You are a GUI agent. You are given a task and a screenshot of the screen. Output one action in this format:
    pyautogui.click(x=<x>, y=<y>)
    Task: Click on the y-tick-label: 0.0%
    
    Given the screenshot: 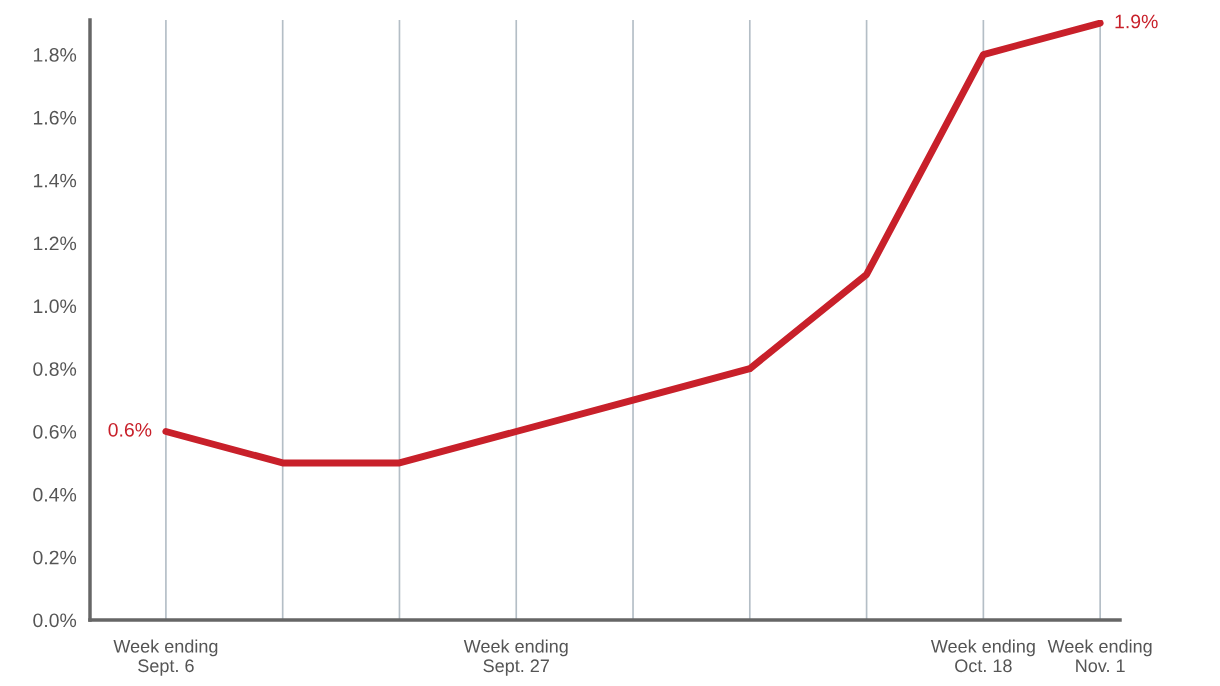 What is the action you would take?
    pyautogui.click(x=55, y=620)
    